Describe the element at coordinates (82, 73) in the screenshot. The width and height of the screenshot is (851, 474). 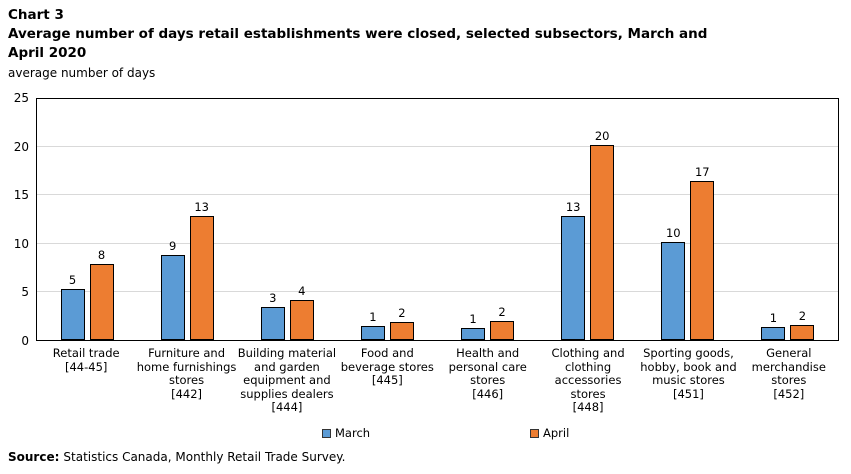
I see `y-axis-unit-label: average number of days` at that location.